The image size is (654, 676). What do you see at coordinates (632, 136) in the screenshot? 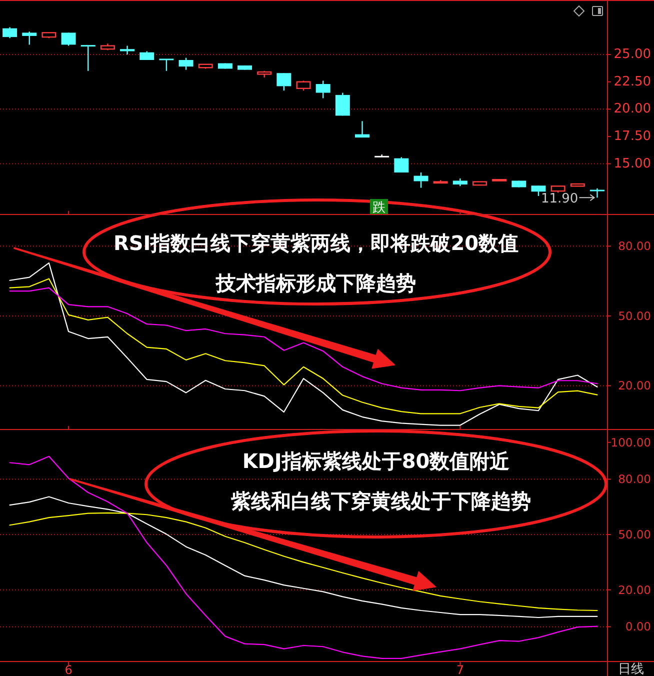
I see `y-tick-label: 17.50` at bounding box center [632, 136].